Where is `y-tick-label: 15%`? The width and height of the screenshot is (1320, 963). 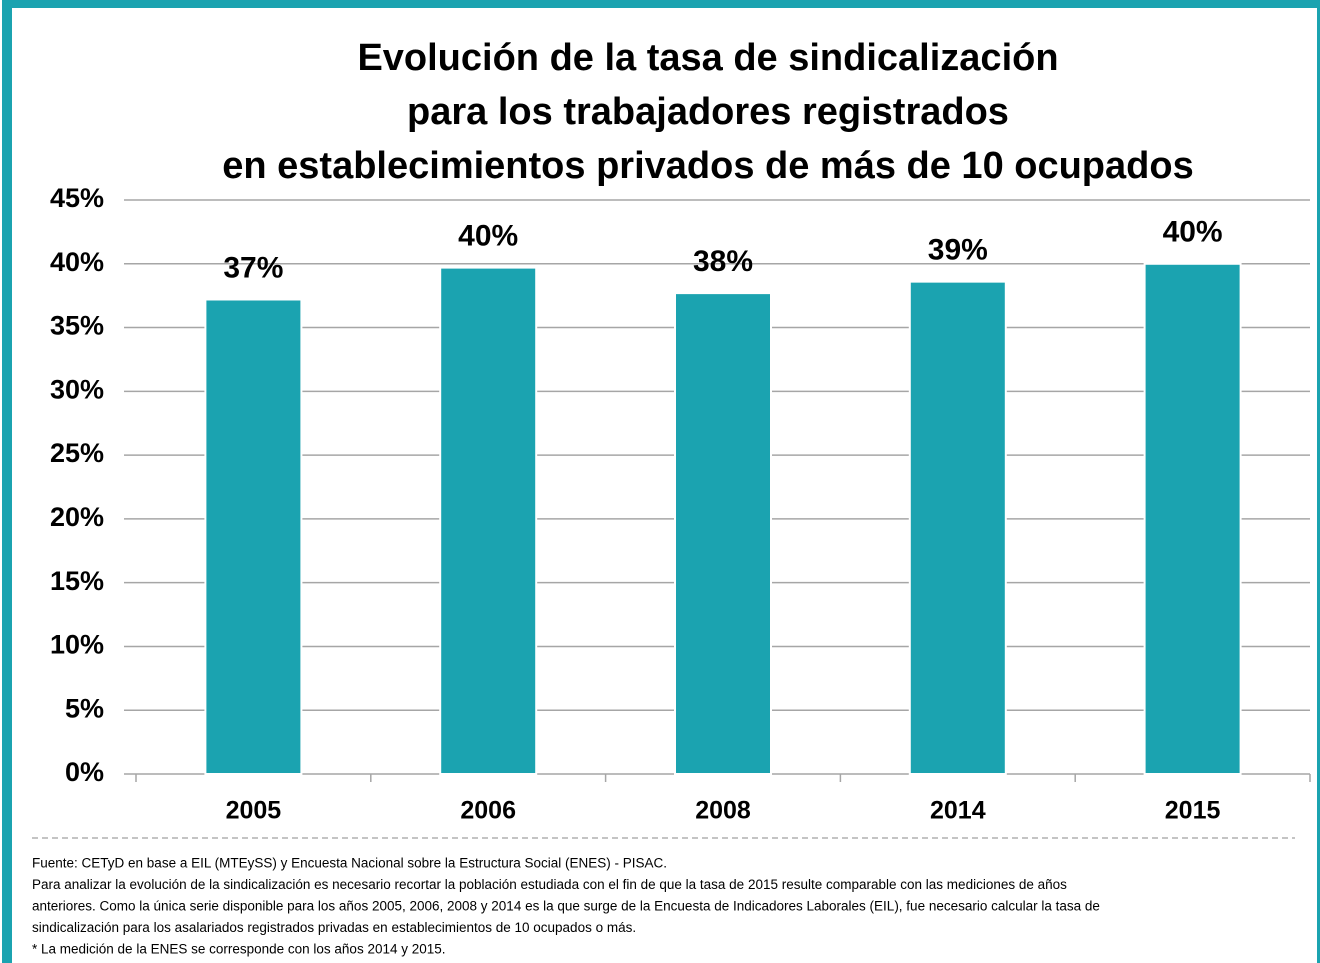 y-tick-label: 15% is located at coordinates (77, 581).